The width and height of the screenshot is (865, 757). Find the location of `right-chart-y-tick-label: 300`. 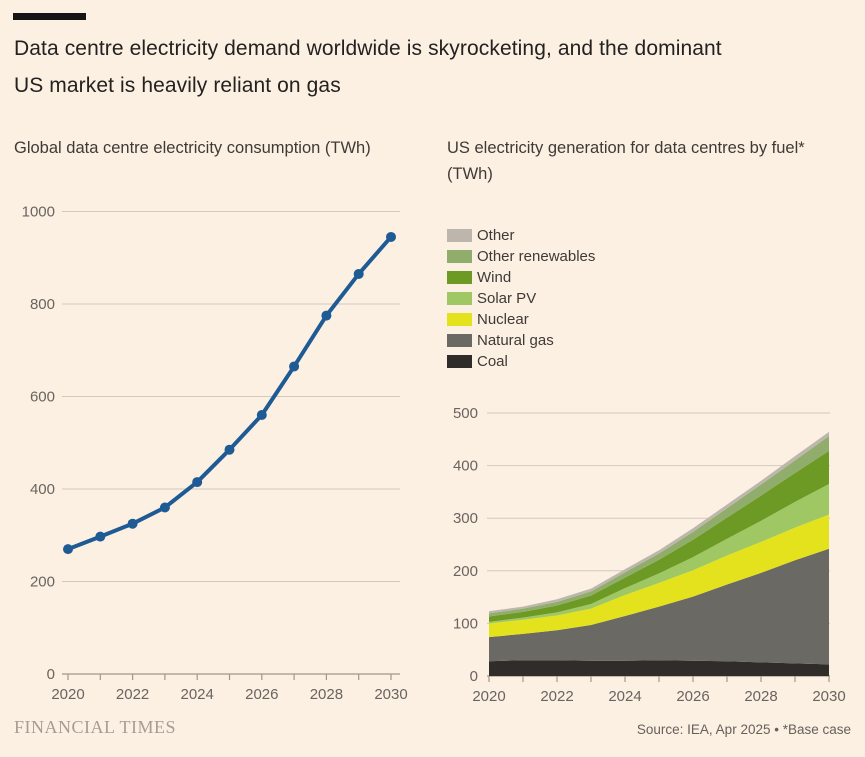

right-chart-y-tick-label: 300 is located at coordinates (465, 518).